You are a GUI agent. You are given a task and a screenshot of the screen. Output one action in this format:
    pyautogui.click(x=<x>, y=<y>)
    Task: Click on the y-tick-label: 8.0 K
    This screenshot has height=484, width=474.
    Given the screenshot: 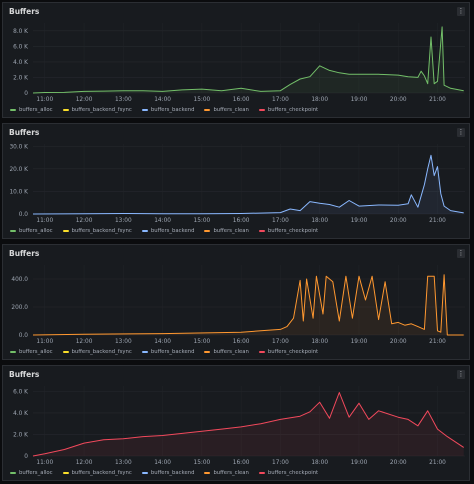 What is the action you would take?
    pyautogui.click(x=20, y=32)
    